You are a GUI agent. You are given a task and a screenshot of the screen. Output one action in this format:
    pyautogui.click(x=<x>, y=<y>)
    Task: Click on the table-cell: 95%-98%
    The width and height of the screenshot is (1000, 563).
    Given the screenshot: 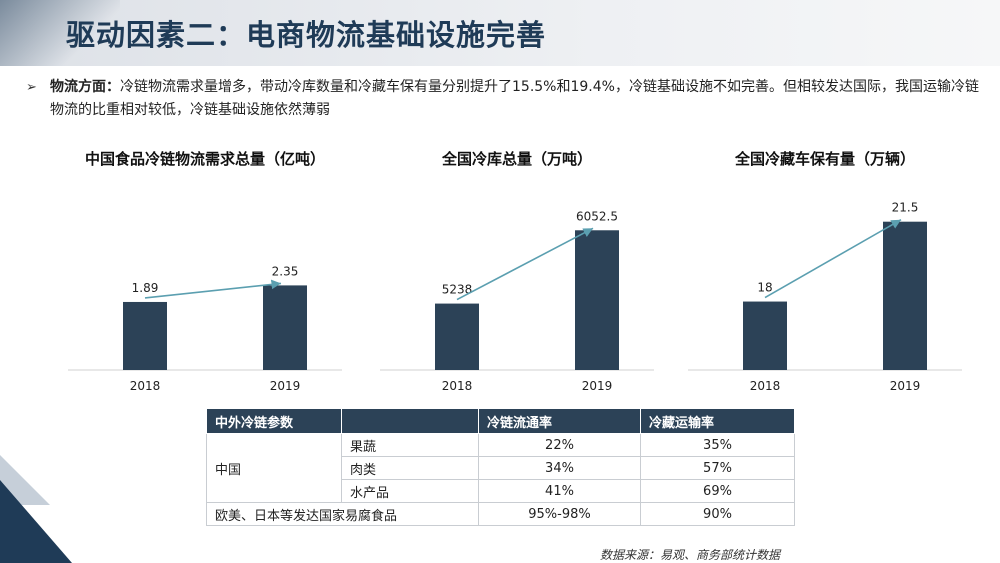 What is the action you would take?
    pyautogui.click(x=559, y=514)
    